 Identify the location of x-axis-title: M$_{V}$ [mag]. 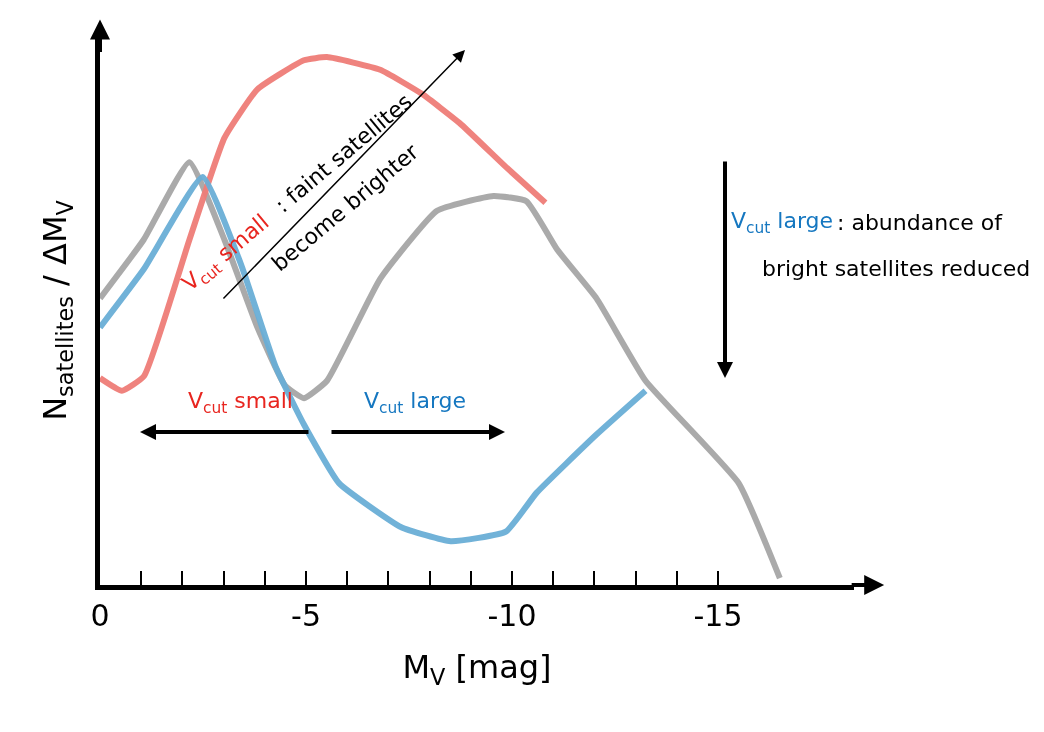
(477, 668).